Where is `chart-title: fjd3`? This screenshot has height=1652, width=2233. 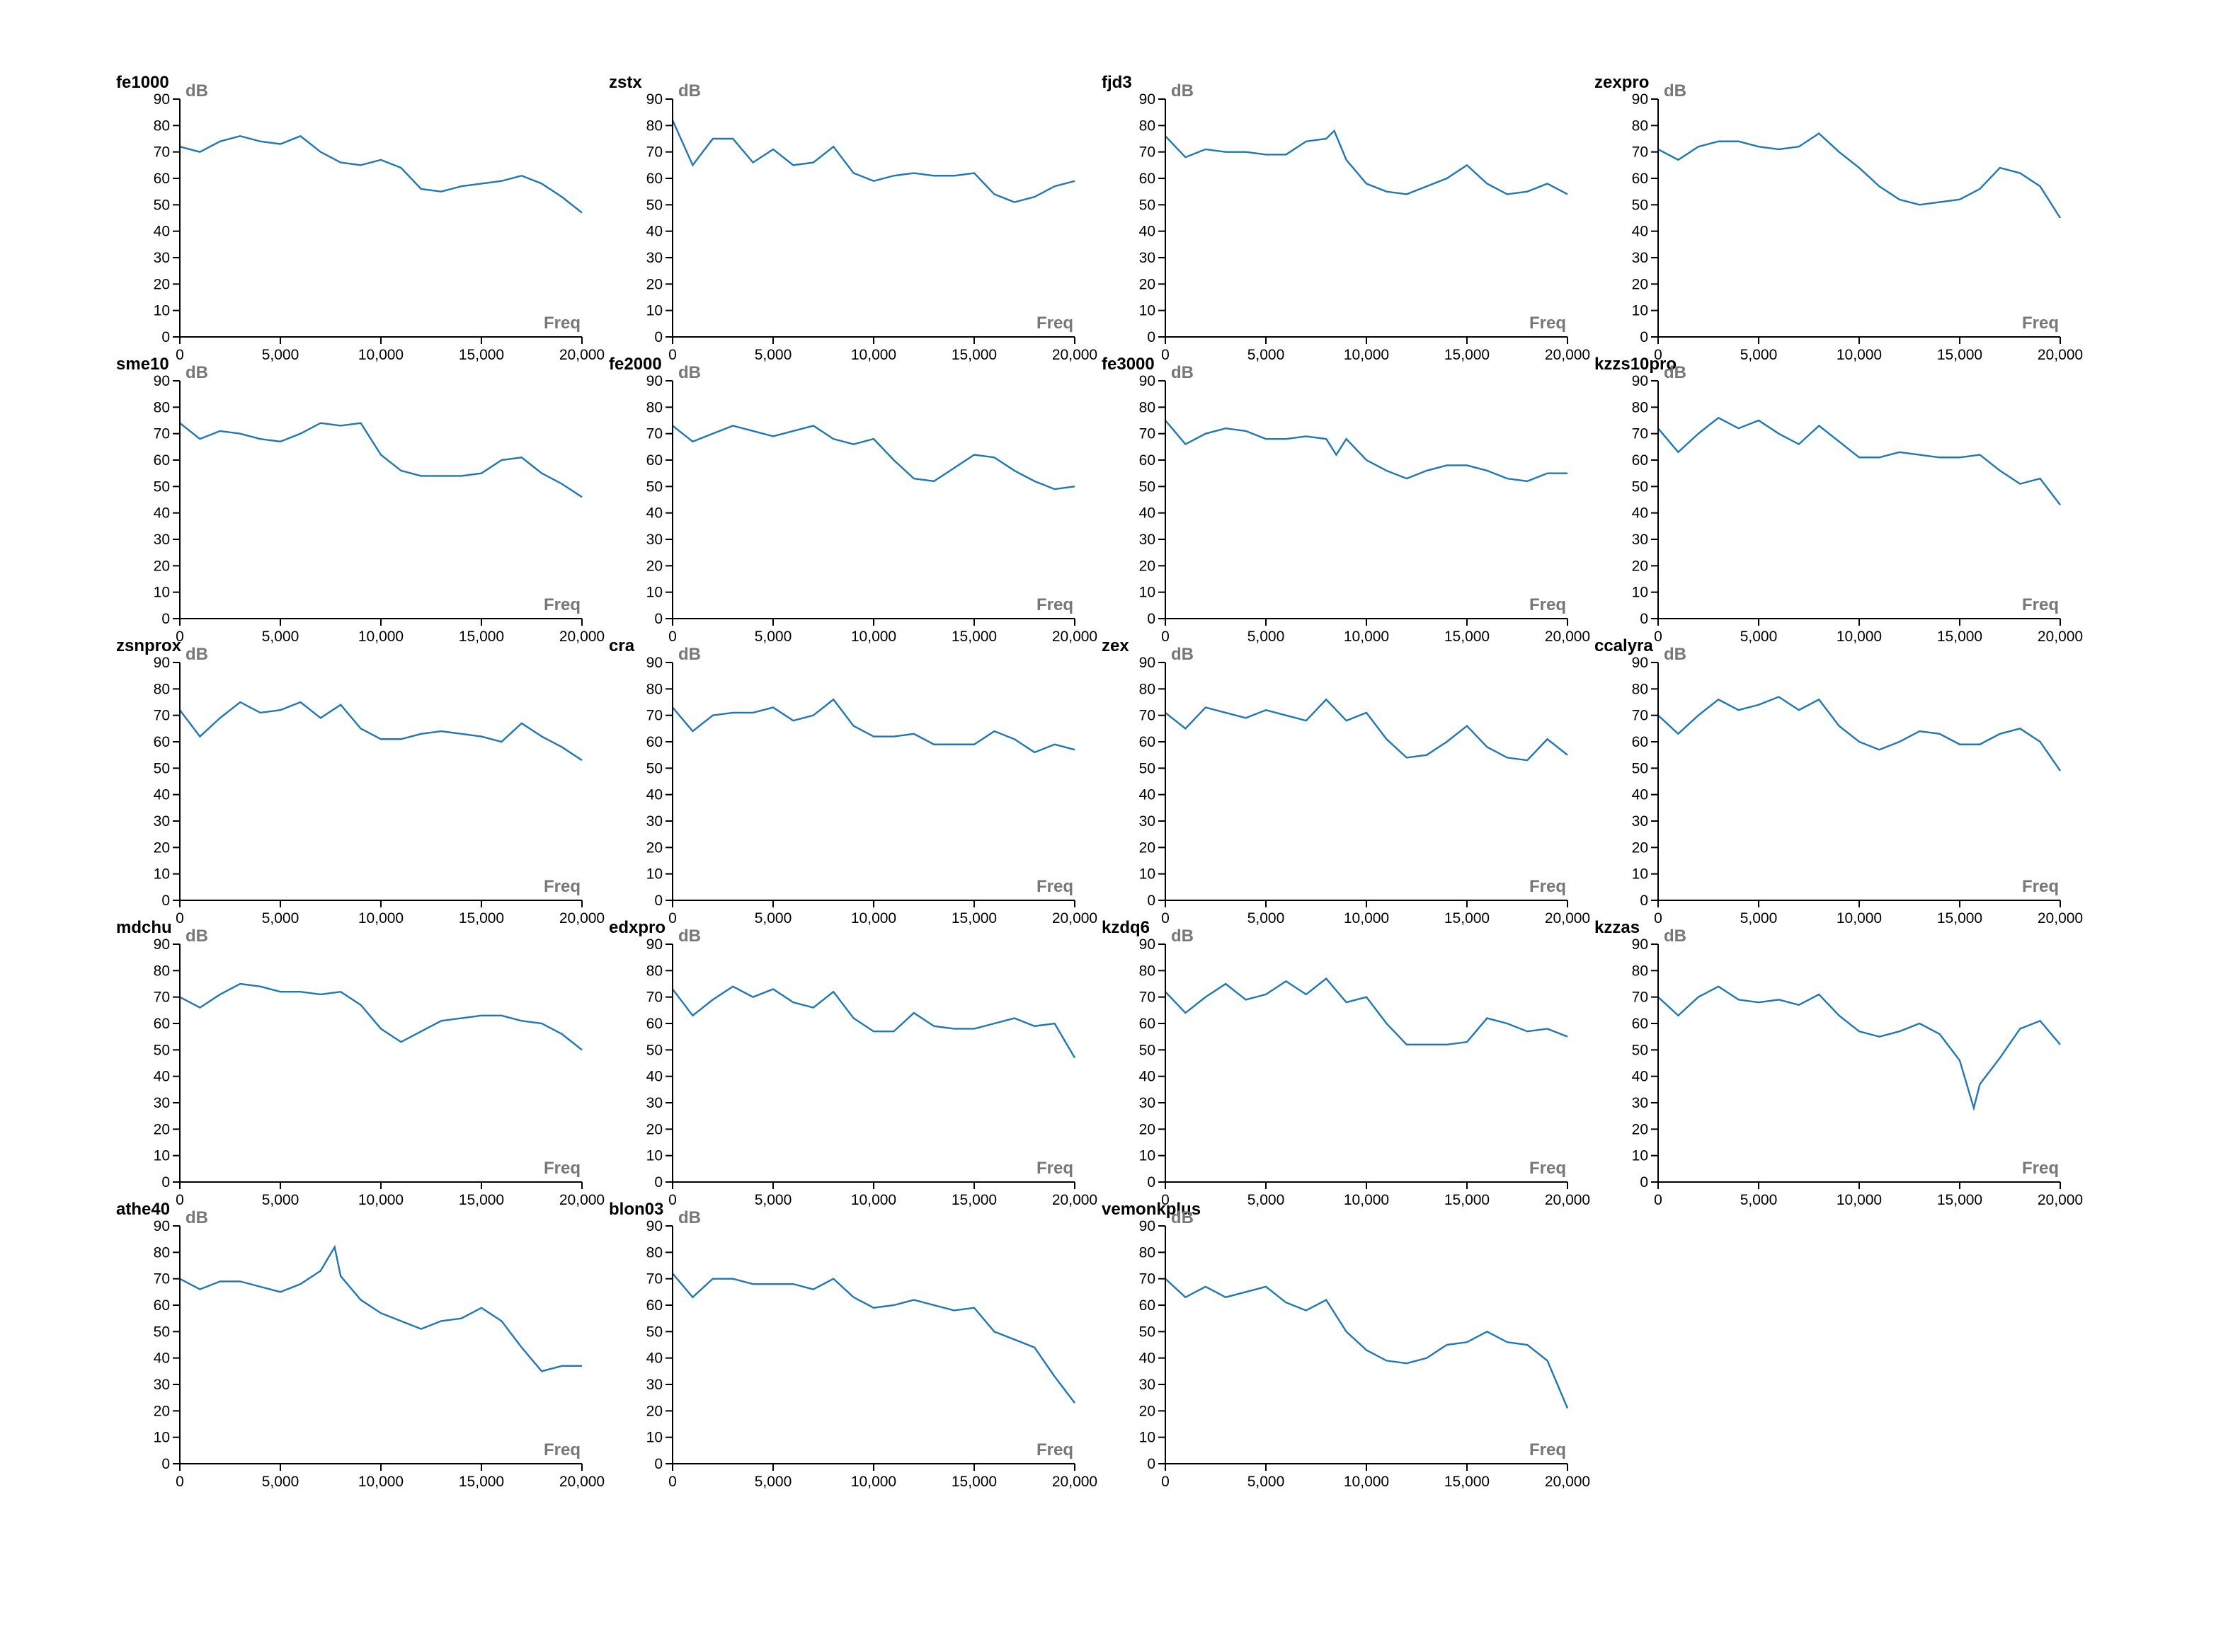
chart-title: fjd3 is located at coordinates (1117, 82).